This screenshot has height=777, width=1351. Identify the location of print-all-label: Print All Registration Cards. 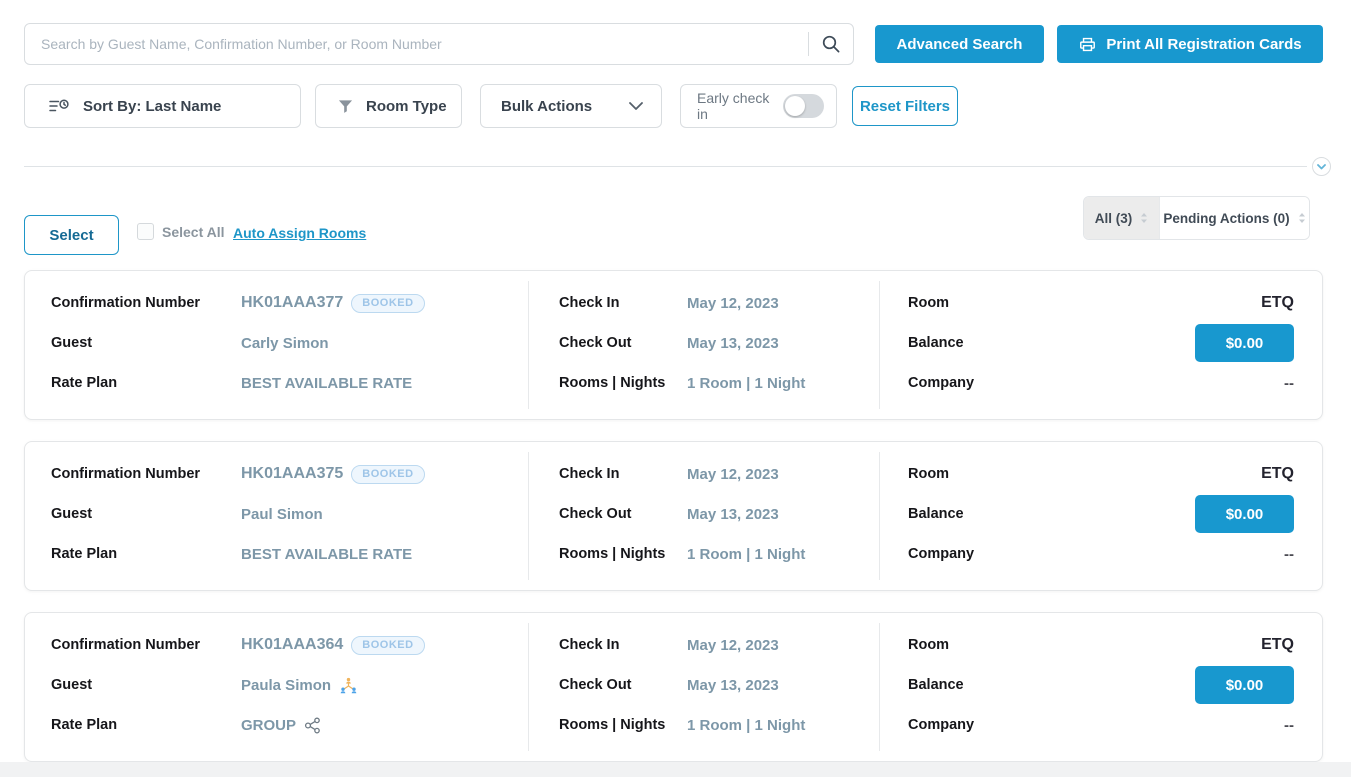
(1204, 44).